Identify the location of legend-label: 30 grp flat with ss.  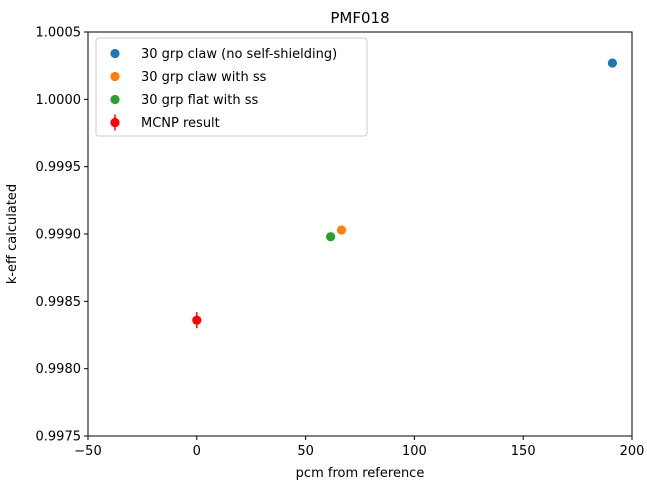
(200, 100).